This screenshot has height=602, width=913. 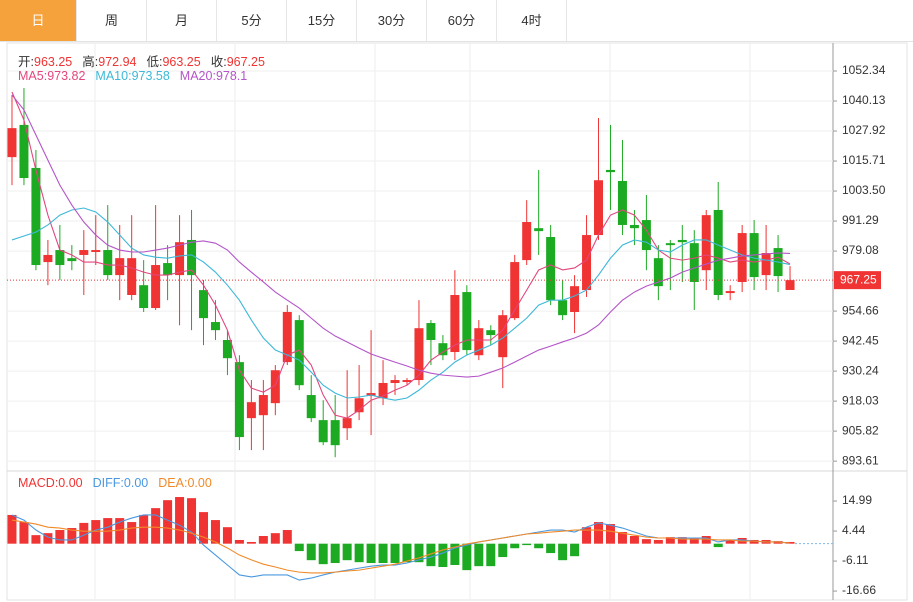 I want to click on legend-label: 开, so click(x=26, y=62).